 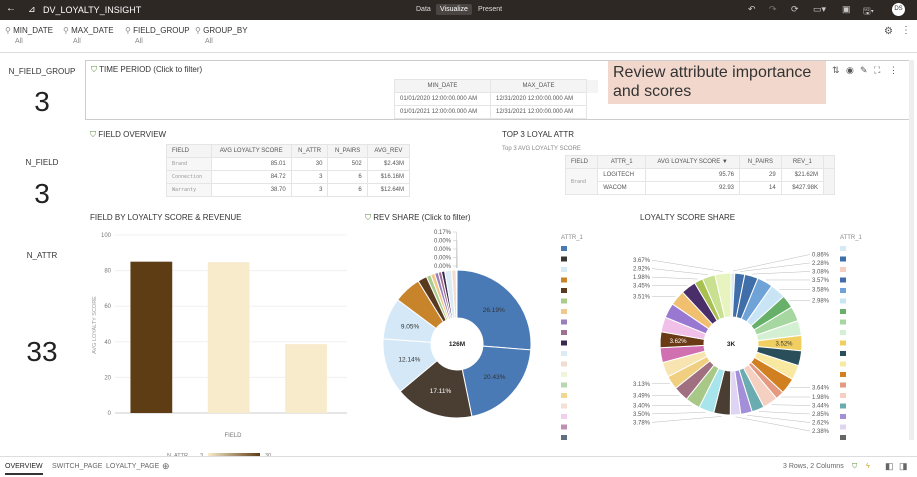 I want to click on page-tab-loyalty-page: LOYALTY_PAGE, so click(x=133, y=466).